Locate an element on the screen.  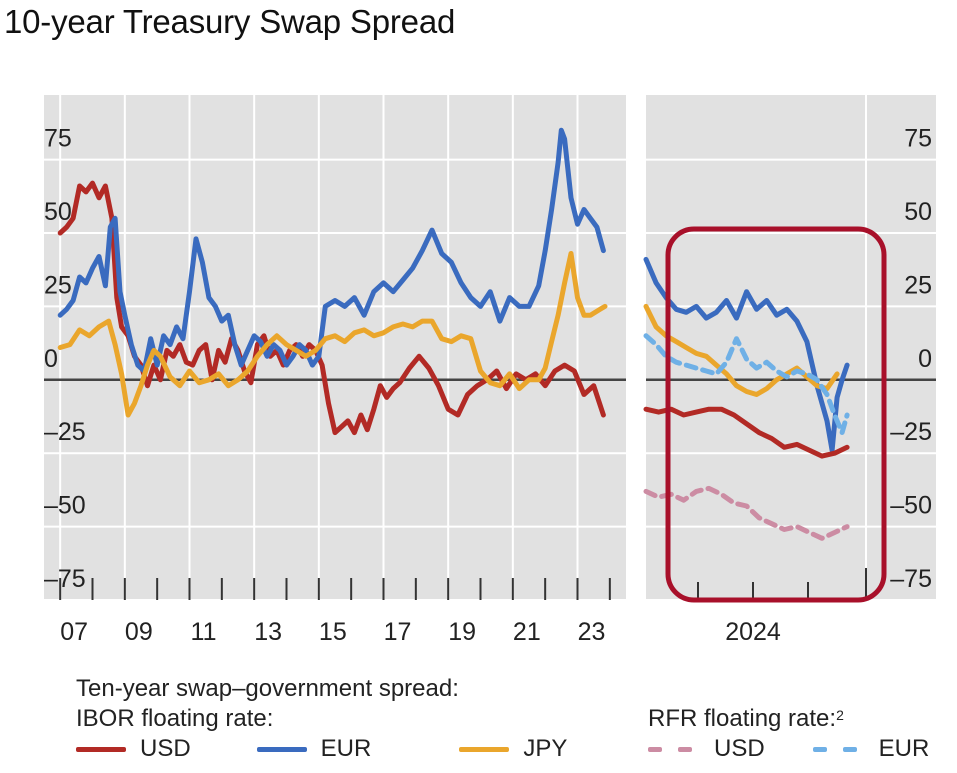
legend-label-usd-rfr: USD is located at coordinates (739, 748).